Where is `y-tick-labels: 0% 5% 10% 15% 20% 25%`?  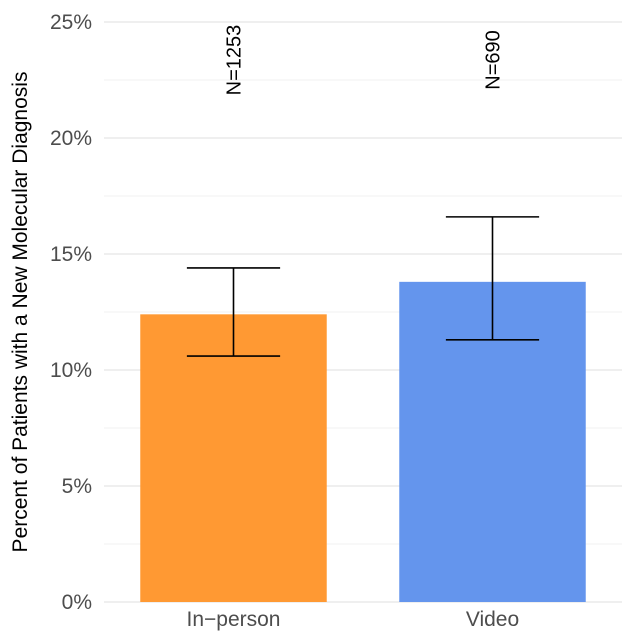
y-tick-labels: 0% 5% 10% 15% 20% 25% is located at coordinates (71, 312).